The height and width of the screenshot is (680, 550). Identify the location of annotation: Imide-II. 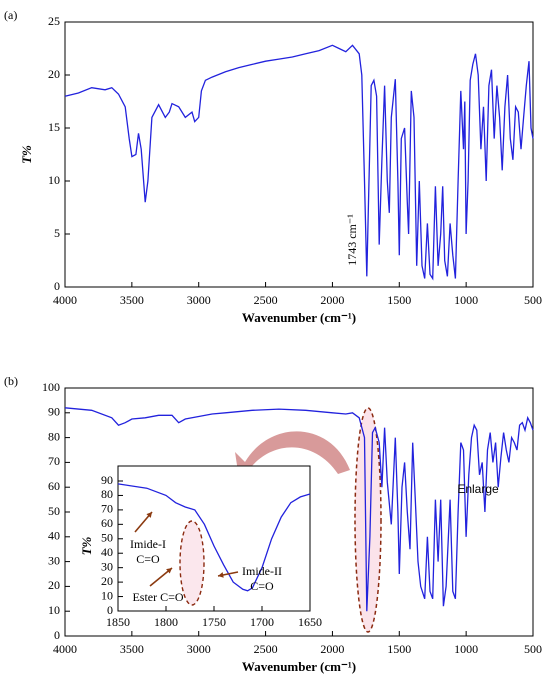
(262, 571).